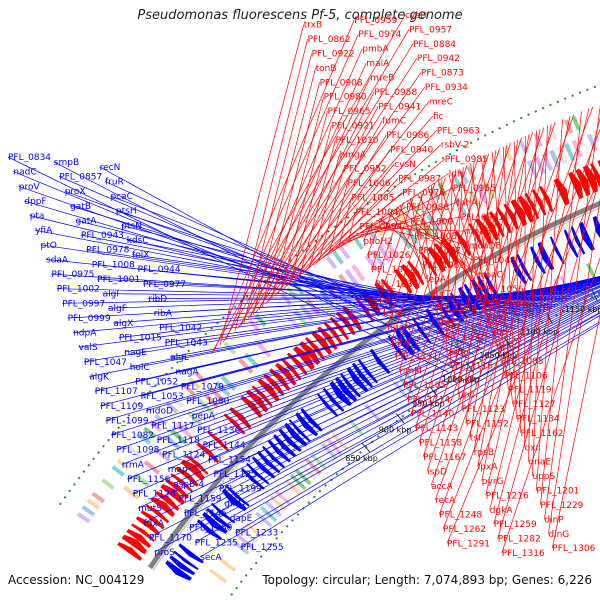  What do you see at coordinates (157, 300) in the screenshot?
I see `gene-label: ribD` at bounding box center [157, 300].